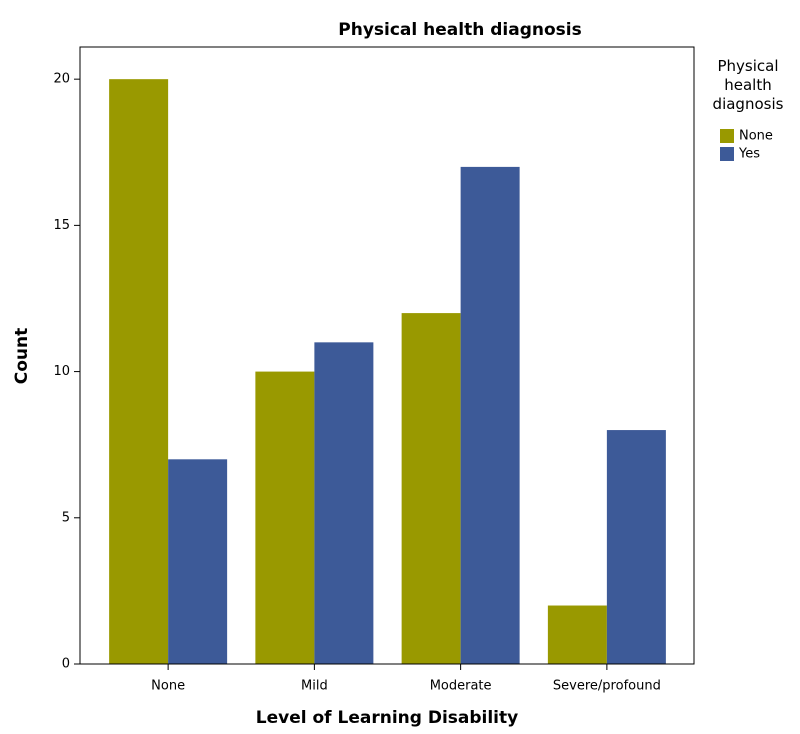 The width and height of the screenshot is (800, 734). Describe the element at coordinates (461, 686) in the screenshot. I see `x-tick-label: Moderate` at that location.